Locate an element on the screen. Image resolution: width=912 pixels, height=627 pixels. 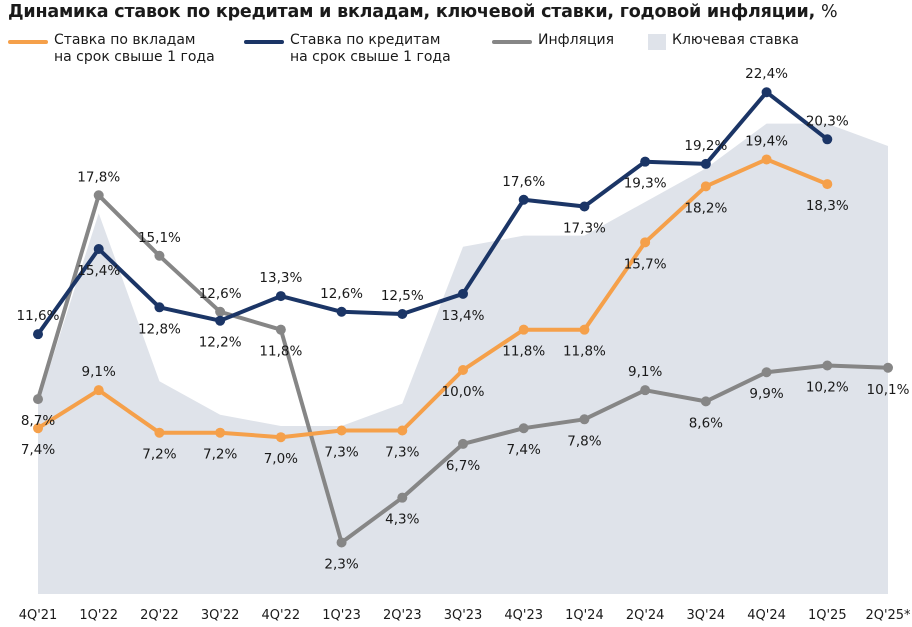
x-tick-label: 4Q'24 is located at coordinates (766, 615).